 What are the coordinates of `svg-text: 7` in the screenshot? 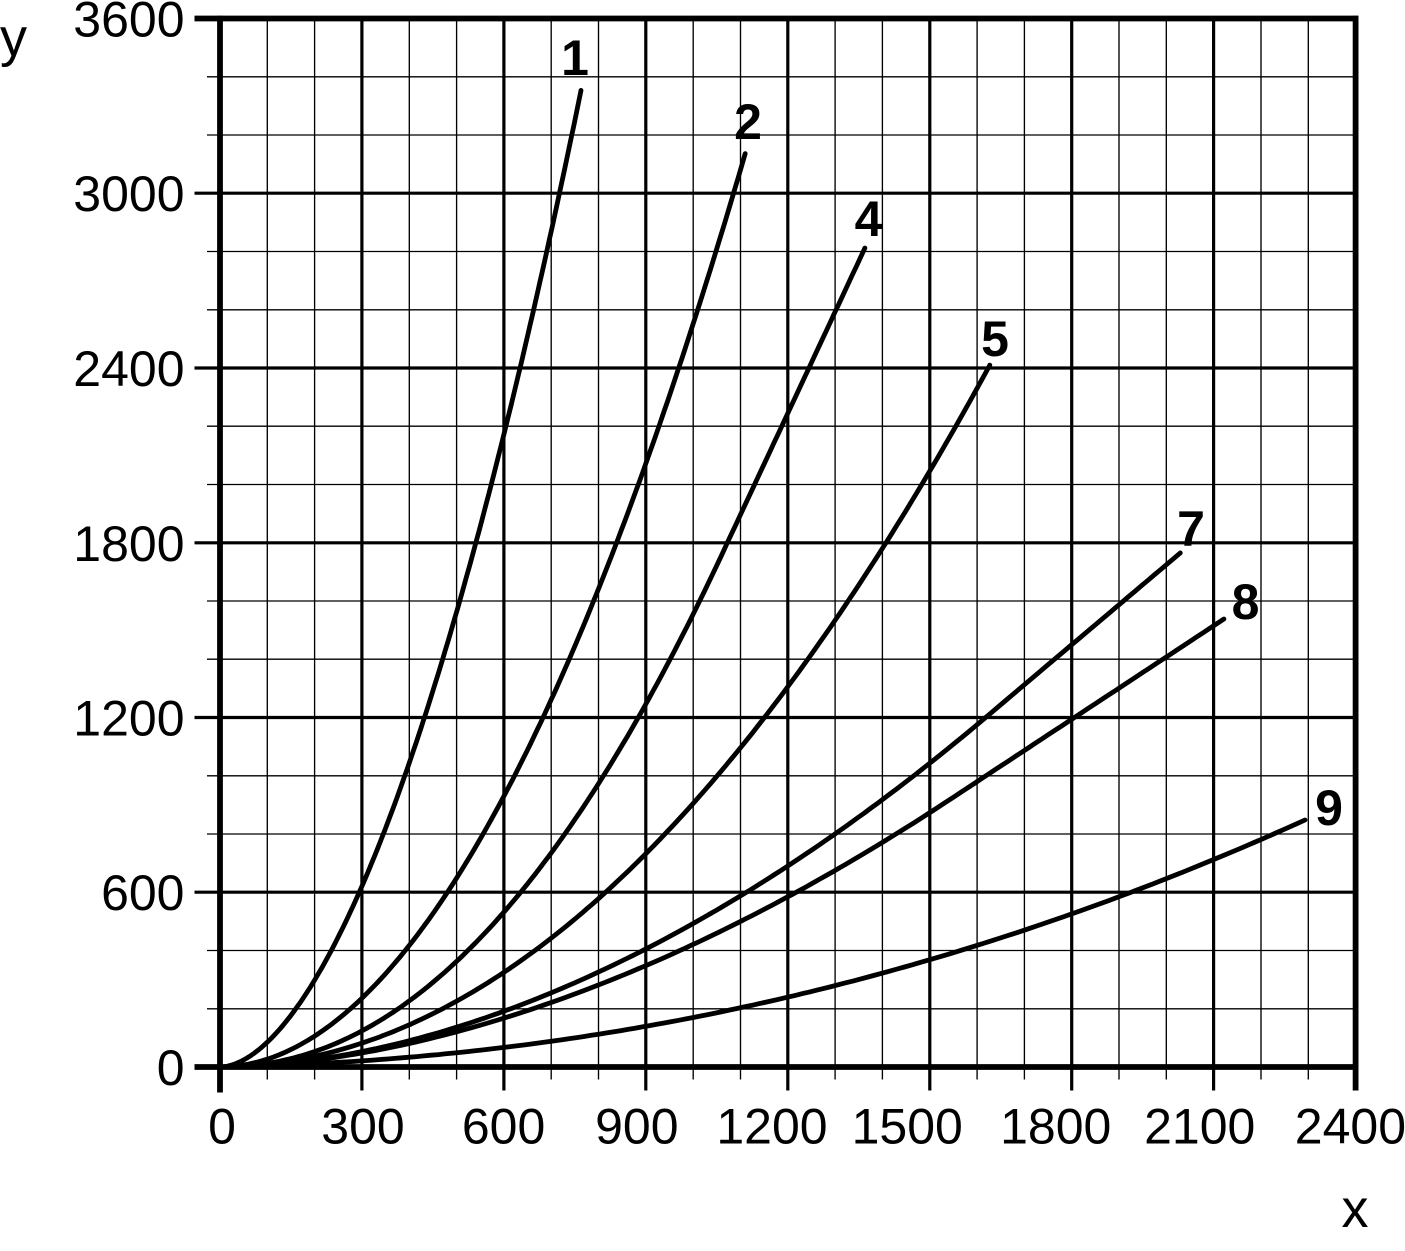 It's located at (1191, 529).